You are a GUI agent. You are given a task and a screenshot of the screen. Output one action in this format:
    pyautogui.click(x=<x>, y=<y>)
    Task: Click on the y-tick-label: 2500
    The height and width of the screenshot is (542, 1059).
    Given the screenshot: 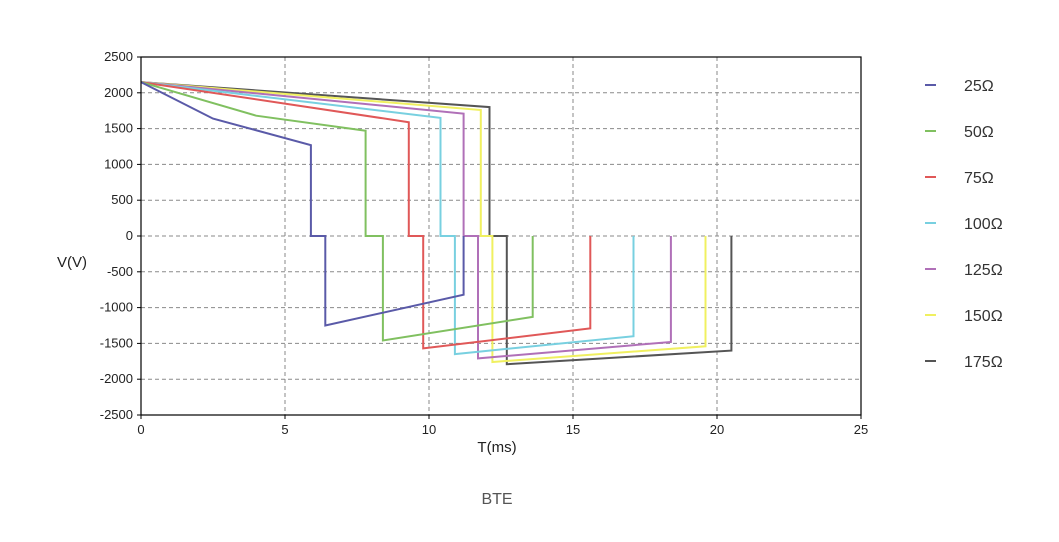 What is the action you would take?
    pyautogui.click(x=118, y=56)
    